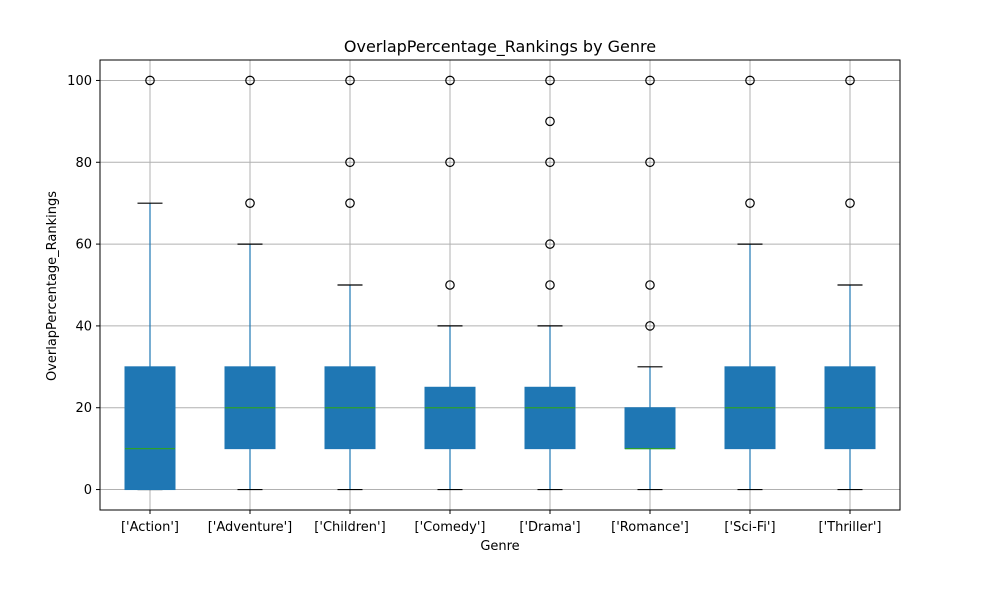 The width and height of the screenshot is (1000, 600). Describe the element at coordinates (83, 245) in the screenshot. I see `y-tick-label: 60` at that location.